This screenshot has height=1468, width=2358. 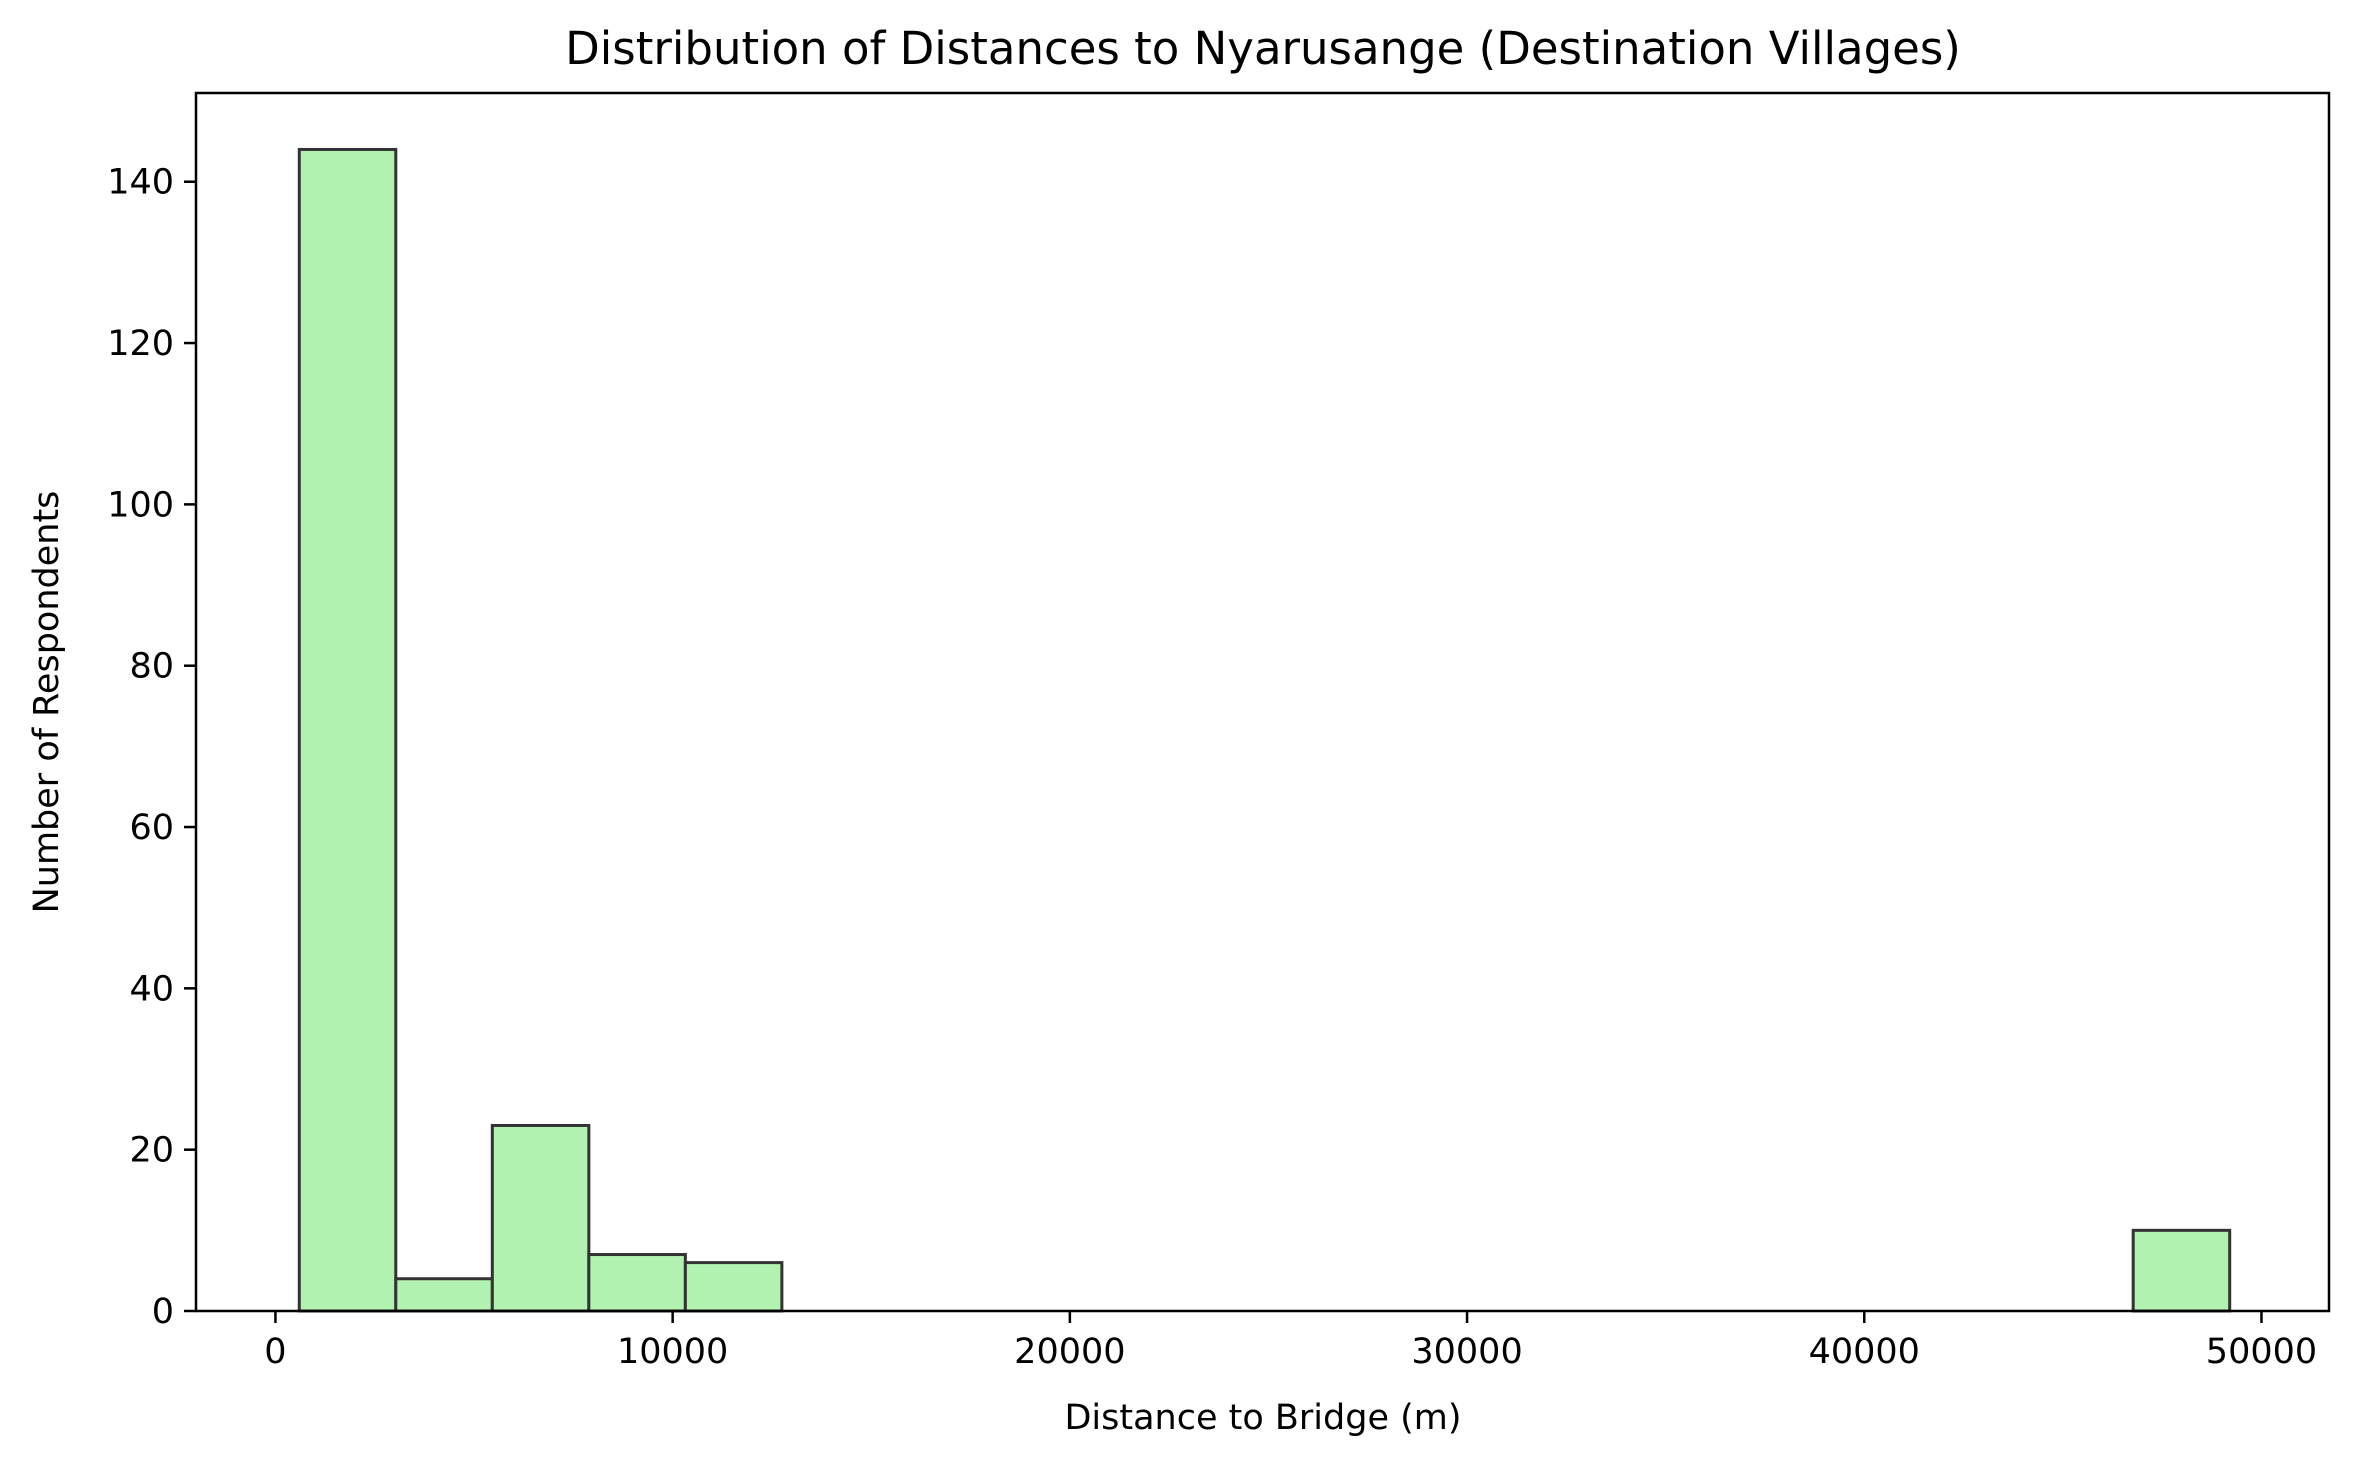 I want to click on x-tick-label: 0, so click(x=275, y=1352).